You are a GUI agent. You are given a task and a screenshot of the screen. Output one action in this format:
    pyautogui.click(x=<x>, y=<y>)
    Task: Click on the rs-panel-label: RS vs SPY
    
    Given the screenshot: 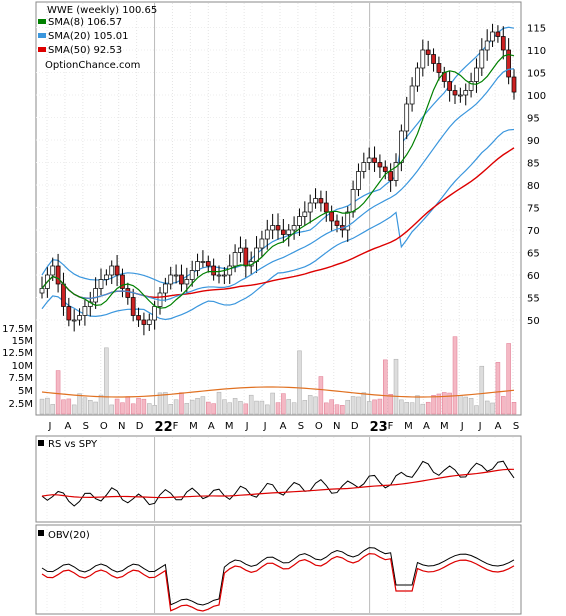 What is the action you would take?
    pyautogui.click(x=73, y=444)
    